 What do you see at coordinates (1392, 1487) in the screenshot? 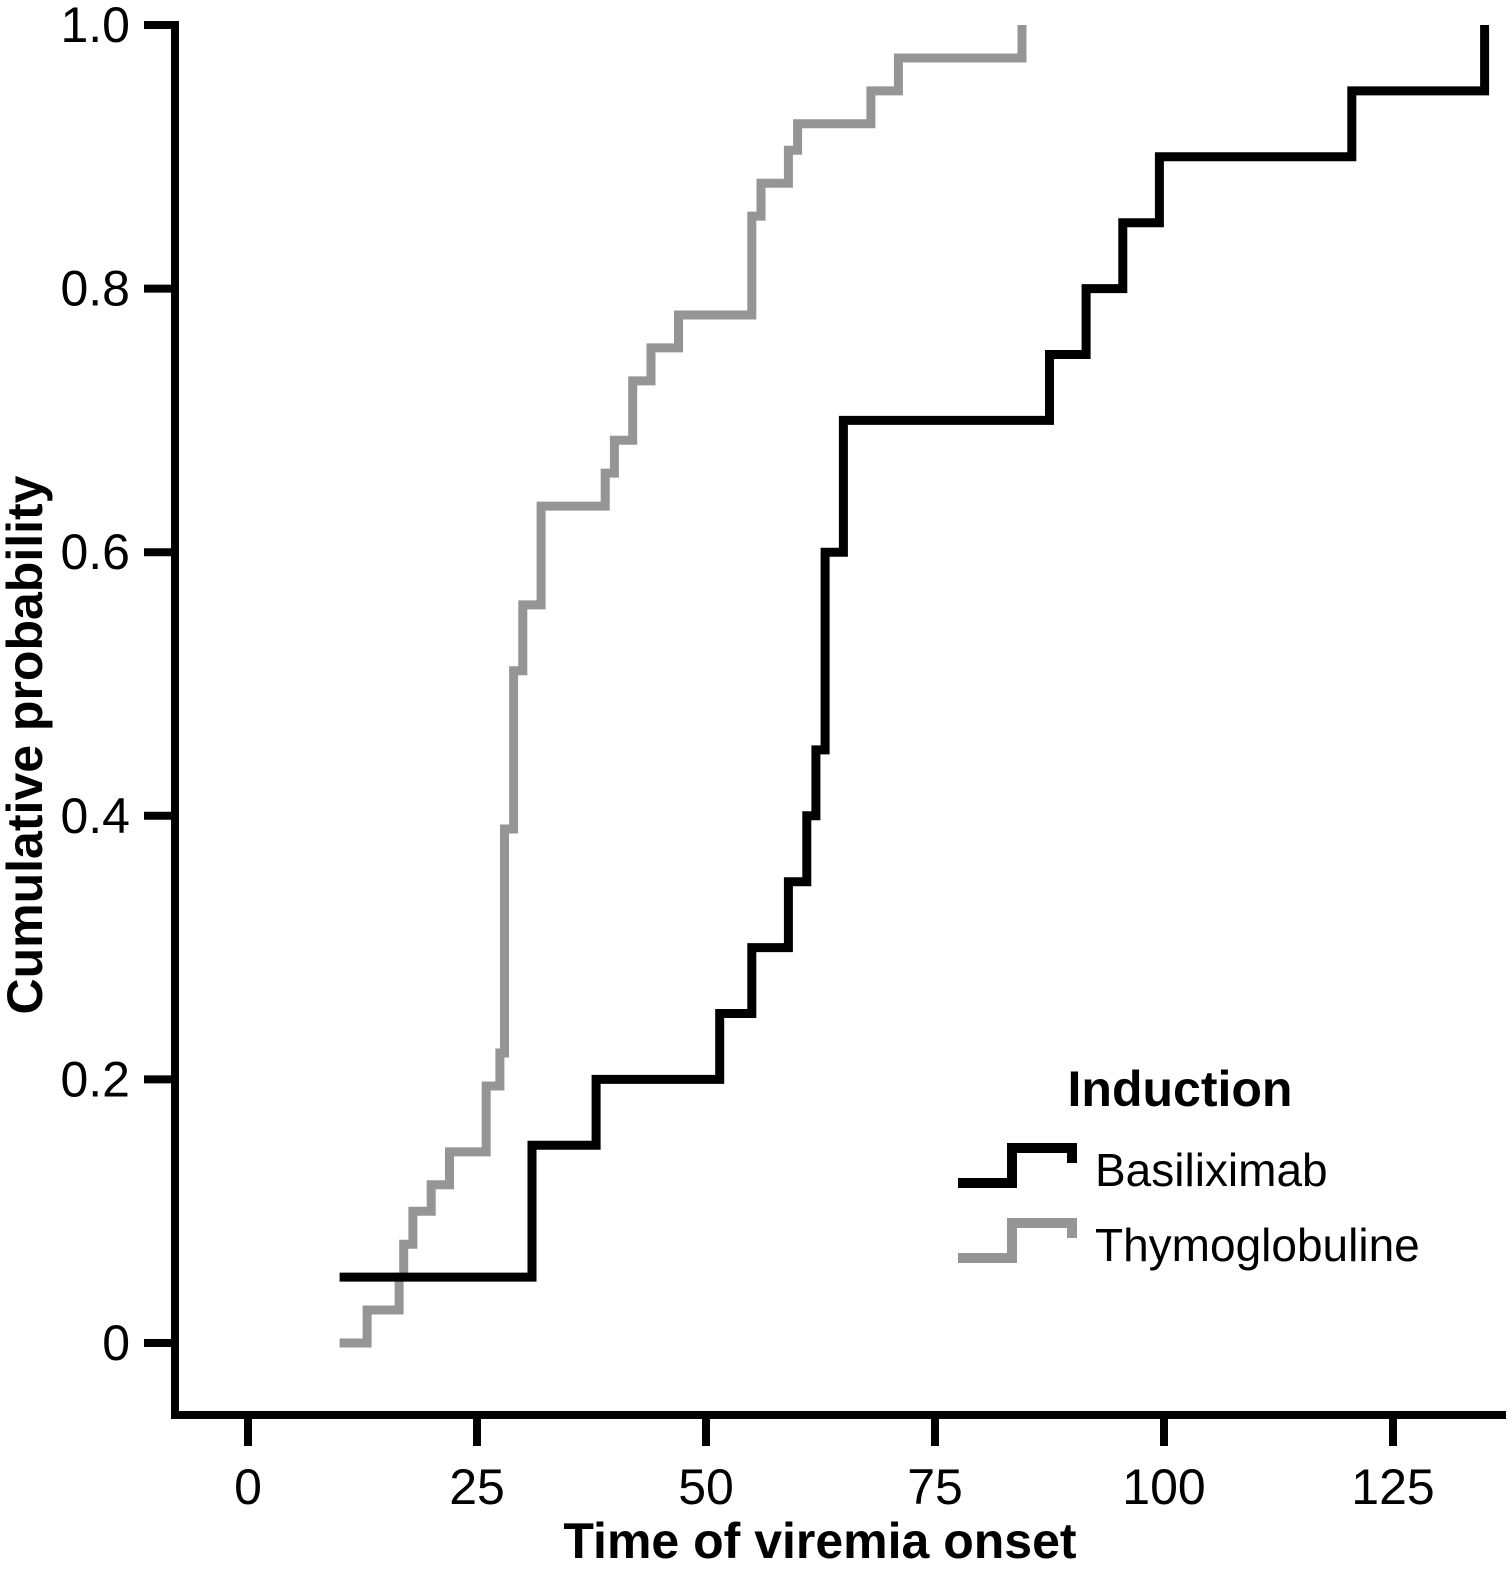
I see `x-tick-label: 125` at bounding box center [1392, 1487].